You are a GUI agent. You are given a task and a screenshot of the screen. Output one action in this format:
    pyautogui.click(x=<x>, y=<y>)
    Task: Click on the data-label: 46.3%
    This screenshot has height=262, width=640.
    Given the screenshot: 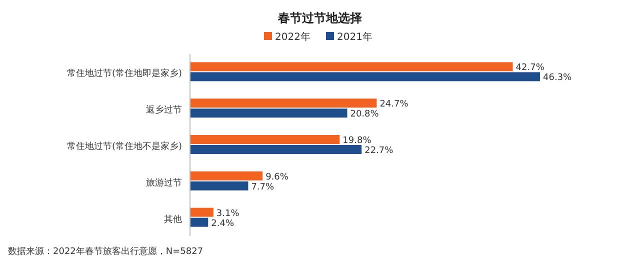 What is the action you would take?
    pyautogui.click(x=557, y=78)
    